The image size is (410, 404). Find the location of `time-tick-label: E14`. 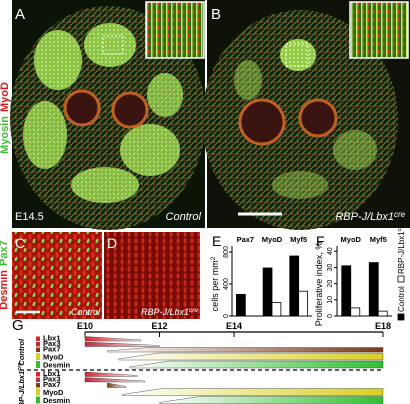

time-tick-label: E14 is located at coordinates (234, 326).